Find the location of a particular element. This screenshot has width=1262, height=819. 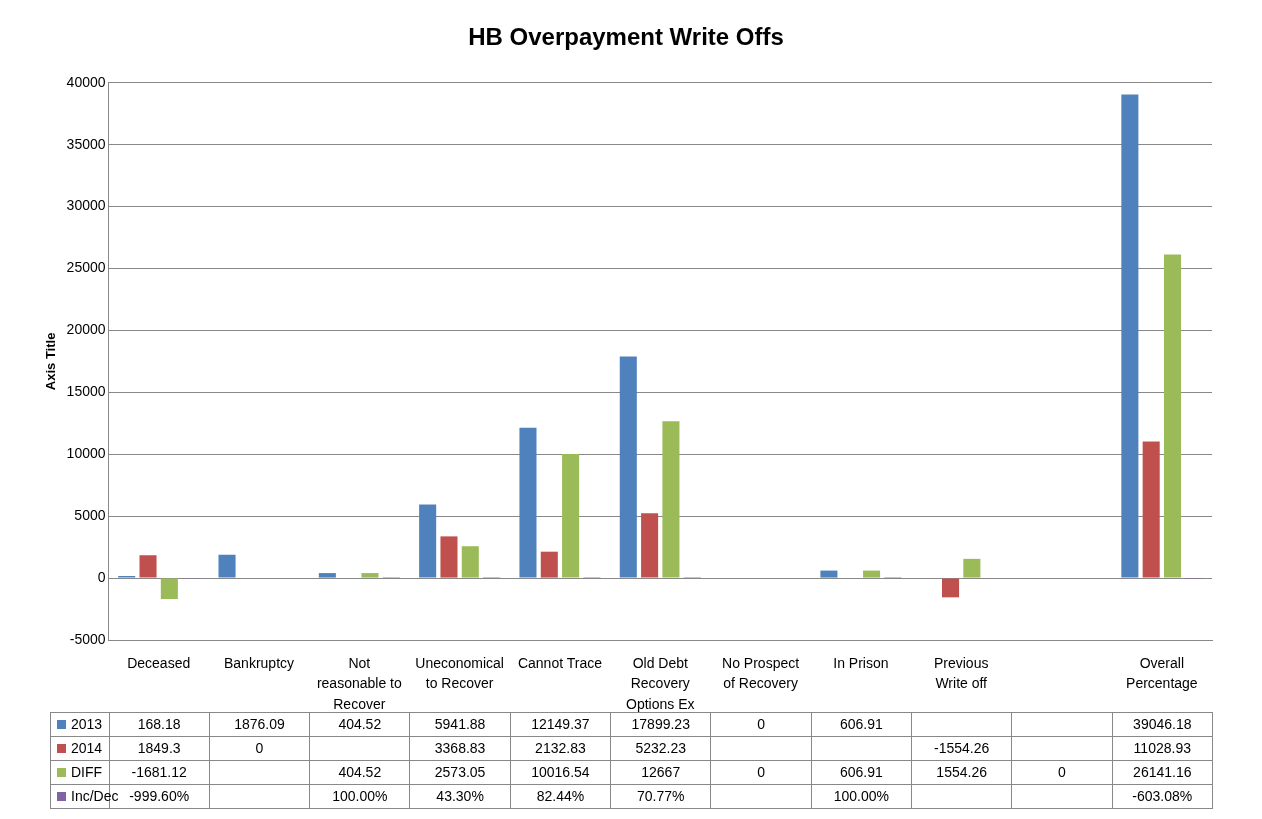

x-tick-label: Old Debt Recovery Options Ex is located at coordinates (660, 683).